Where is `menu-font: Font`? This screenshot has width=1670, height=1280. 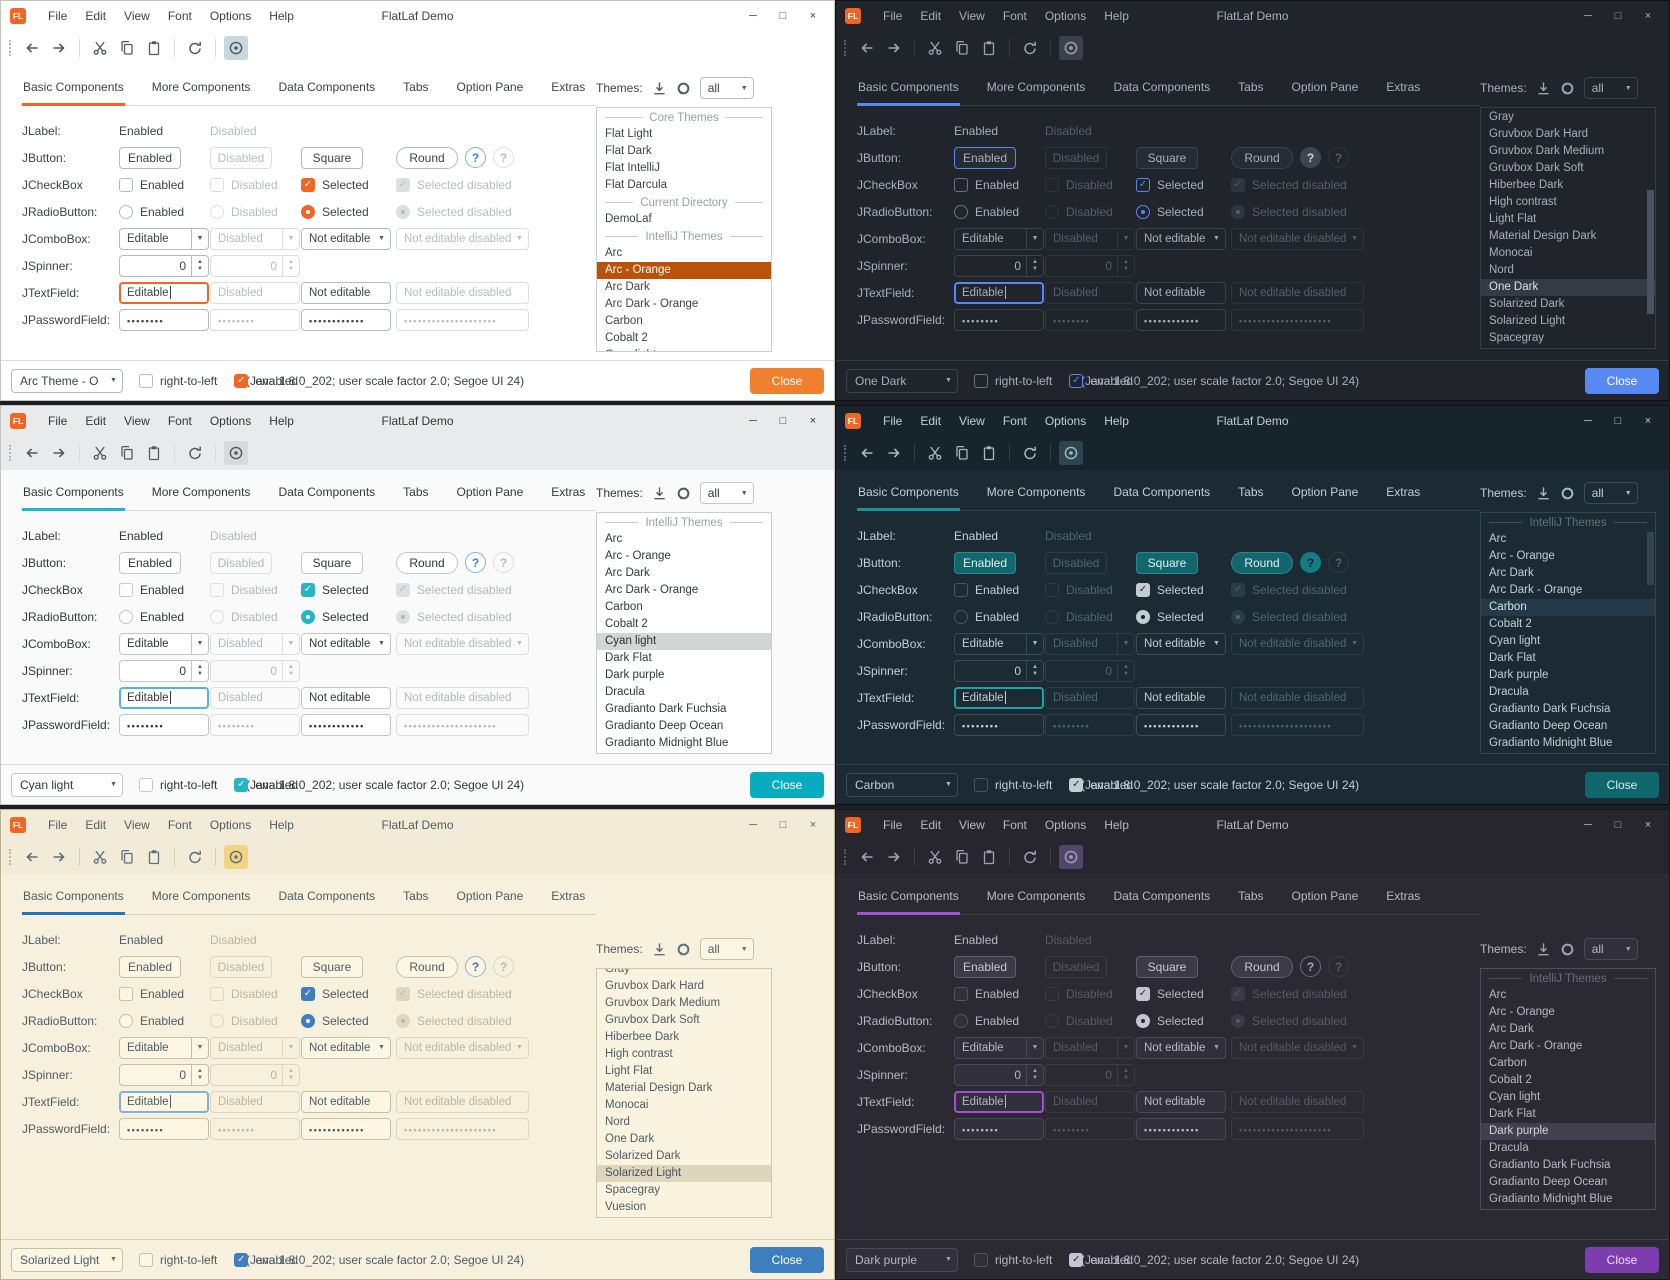 menu-font: Font is located at coordinates (179, 421).